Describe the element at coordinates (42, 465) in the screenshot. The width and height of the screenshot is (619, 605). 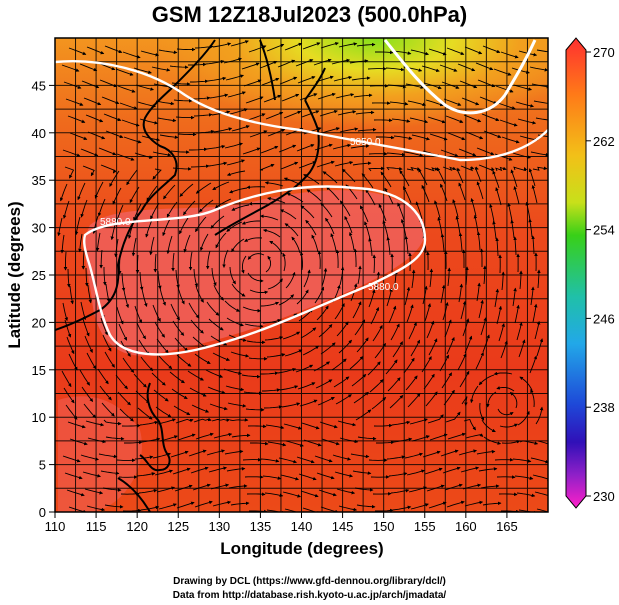
I see `y-tick-label: 5` at that location.